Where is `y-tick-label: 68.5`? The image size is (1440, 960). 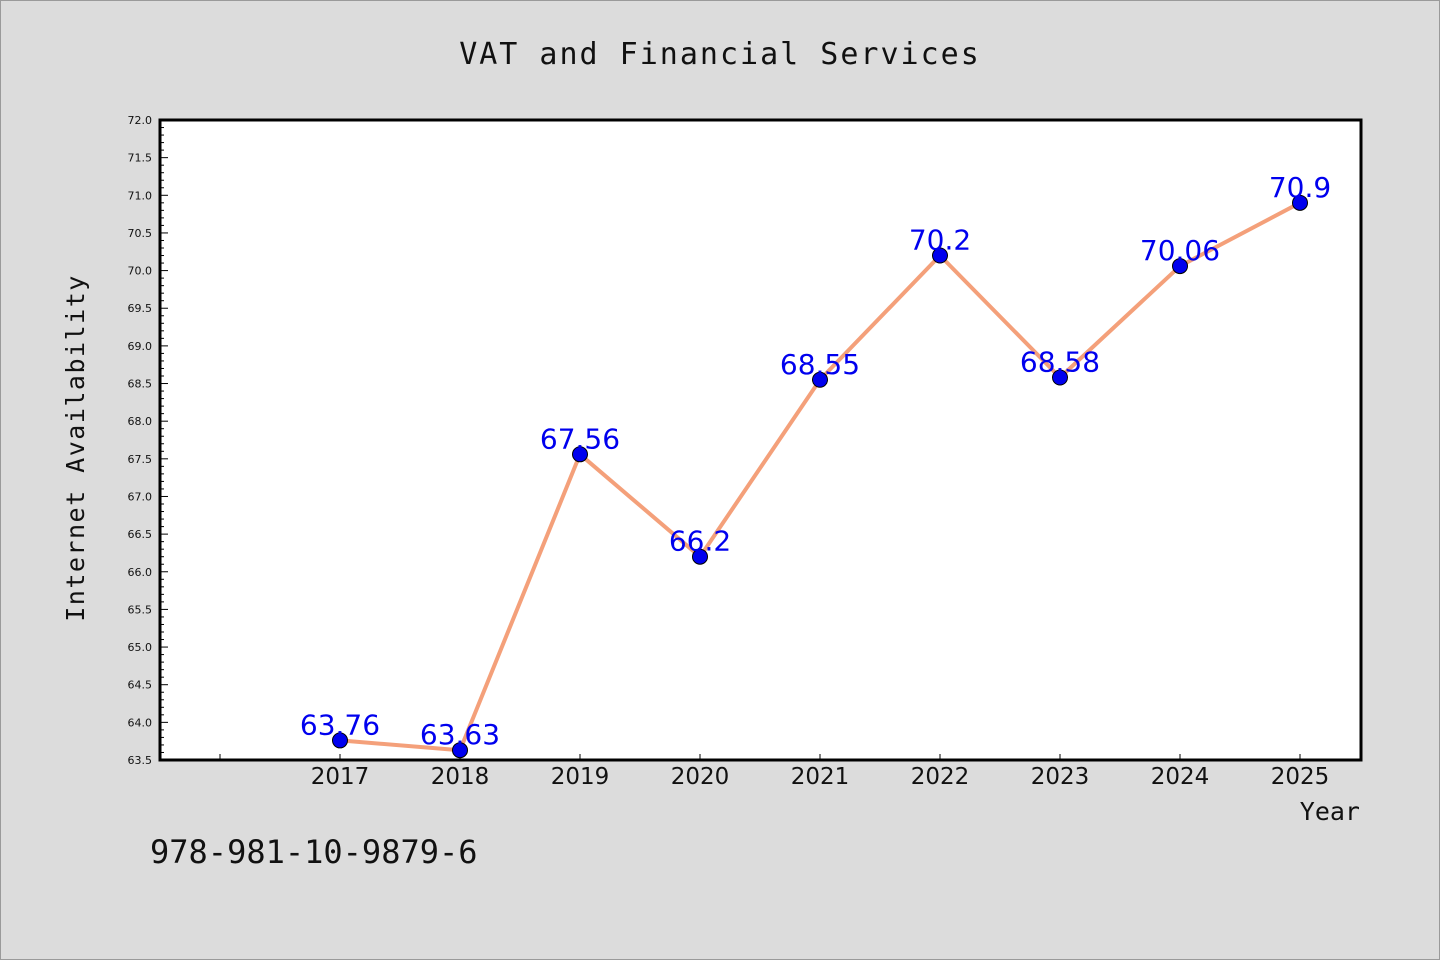 y-tick-label: 68.5 is located at coordinates (140, 384).